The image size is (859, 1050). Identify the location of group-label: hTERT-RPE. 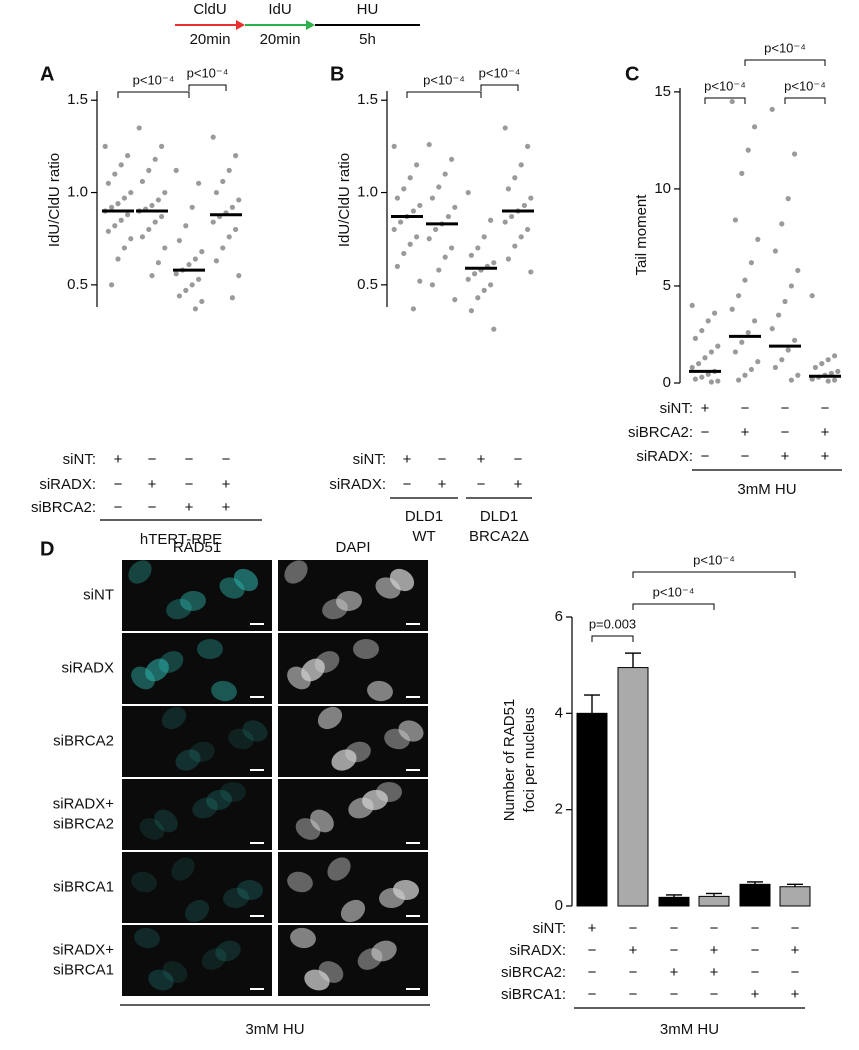
(181, 539).